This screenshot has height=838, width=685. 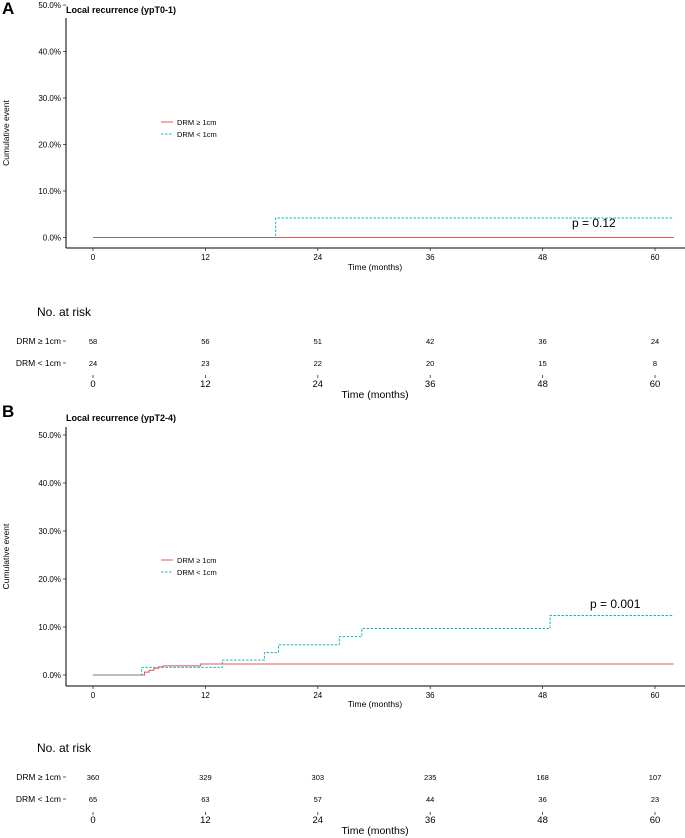 I want to click on risk-count: 235, so click(x=430, y=777).